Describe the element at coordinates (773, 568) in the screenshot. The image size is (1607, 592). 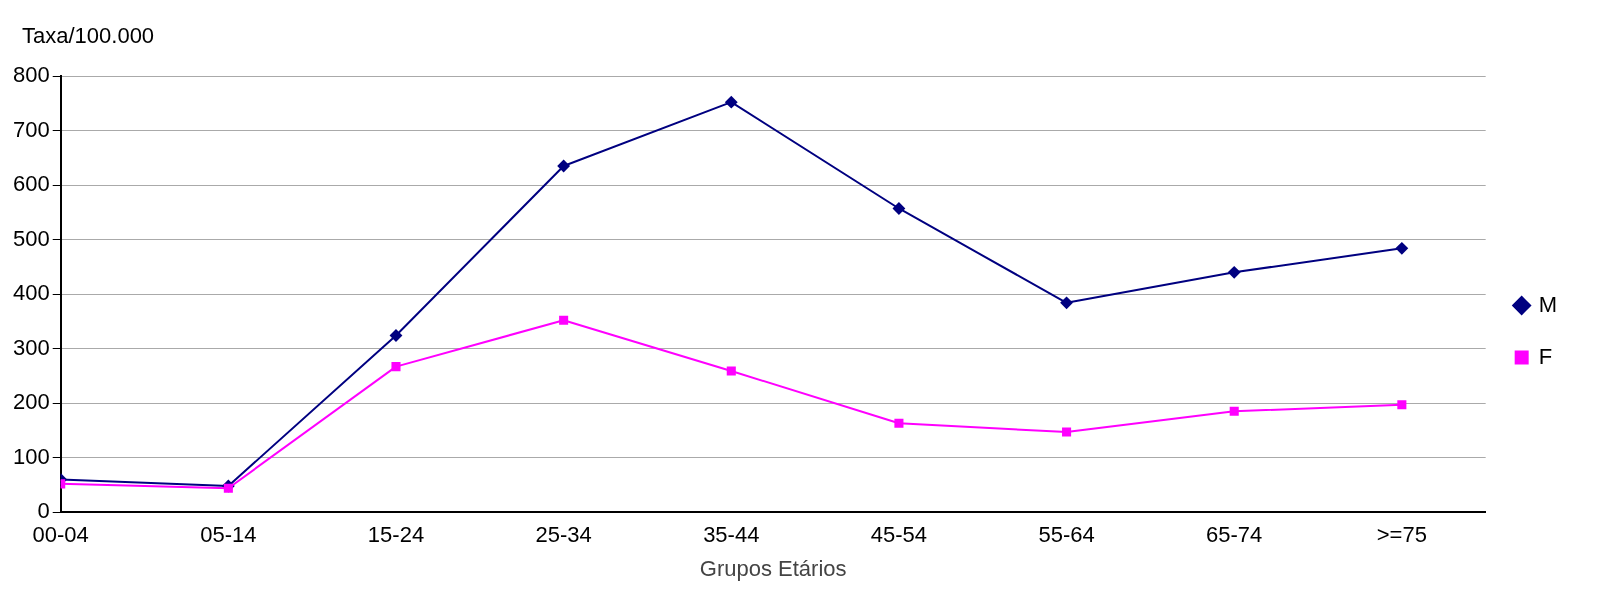
I see `x-axis-title: Grupos Etários` at that location.